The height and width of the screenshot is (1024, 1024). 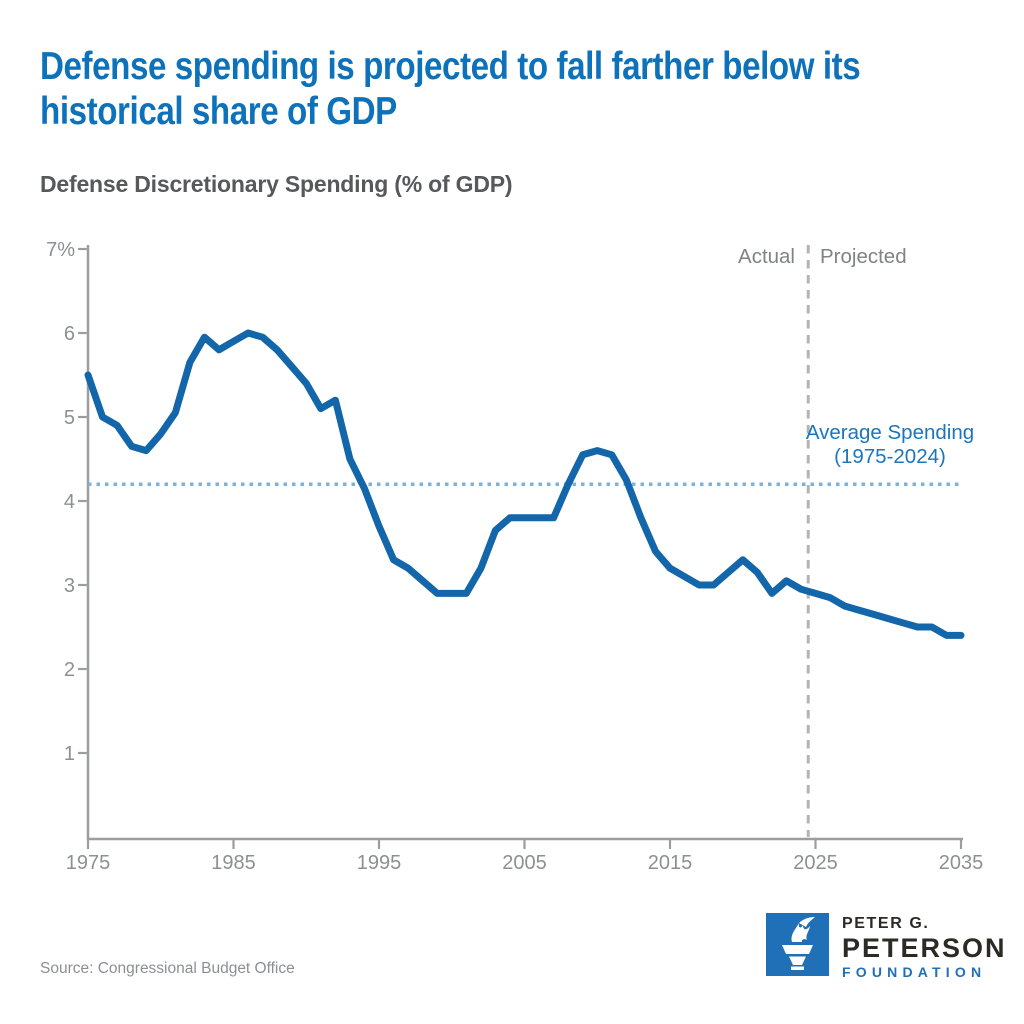 I want to click on y-tick-label: 6, so click(x=69, y=334).